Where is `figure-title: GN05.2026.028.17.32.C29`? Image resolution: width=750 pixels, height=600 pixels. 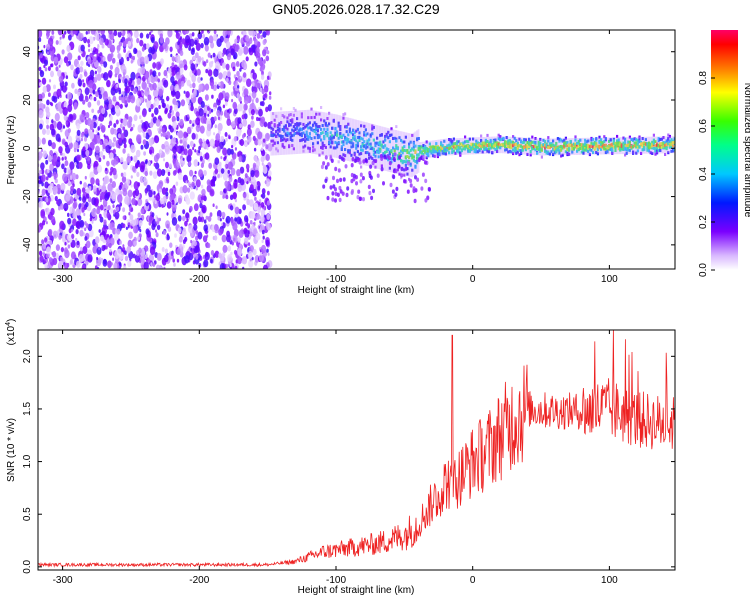
figure-title: GN05.2026.028.17.32.C29 is located at coordinates (356, 9).